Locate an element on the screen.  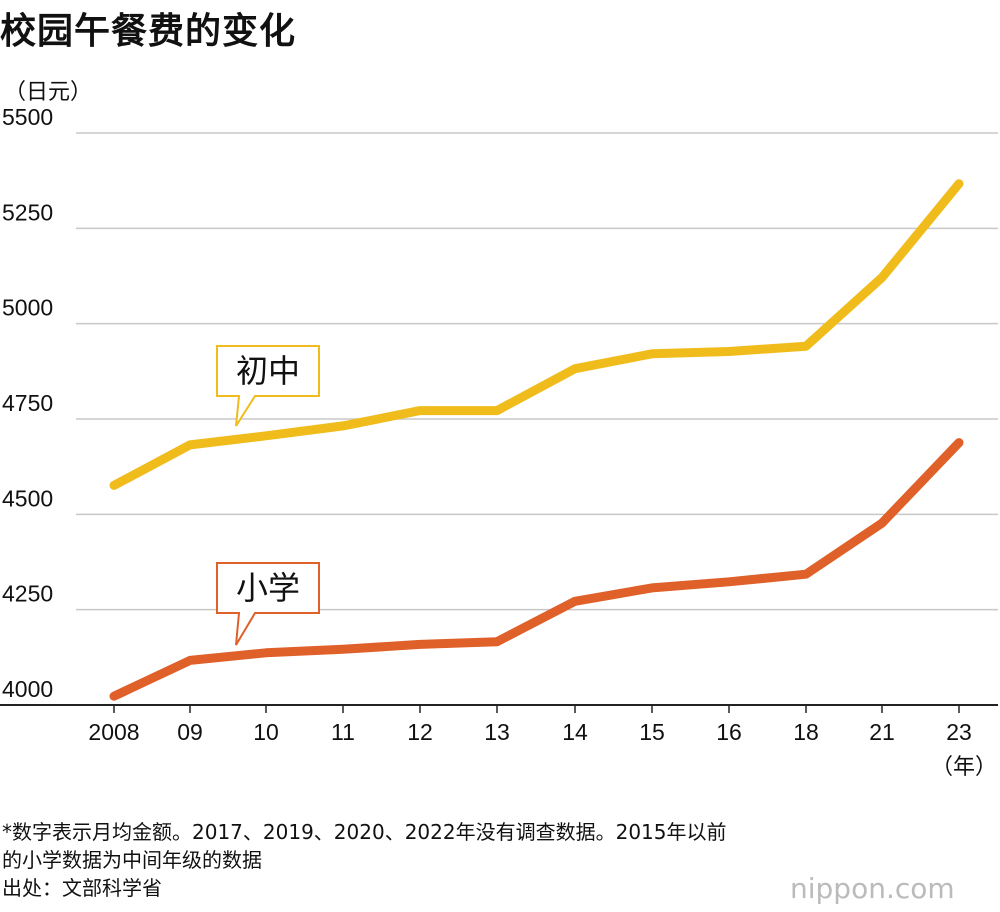
chart-title: 校园午餐费的变化 is located at coordinates (148, 31).